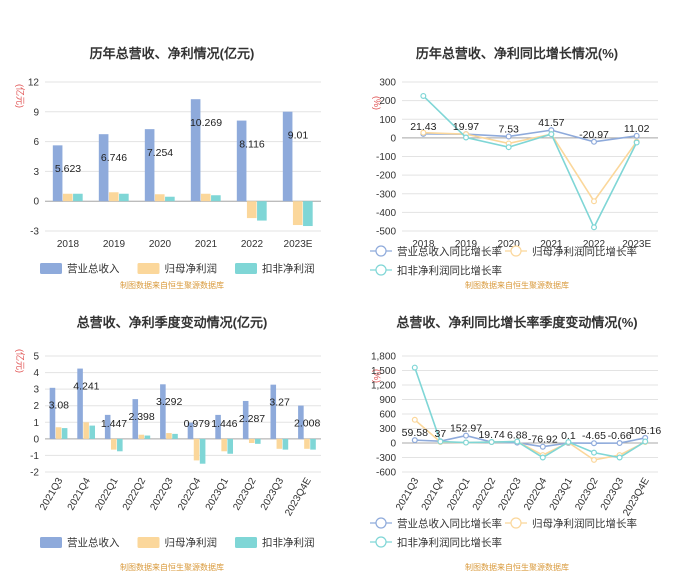  I want to click on data-label: 4.241, so click(86, 386).